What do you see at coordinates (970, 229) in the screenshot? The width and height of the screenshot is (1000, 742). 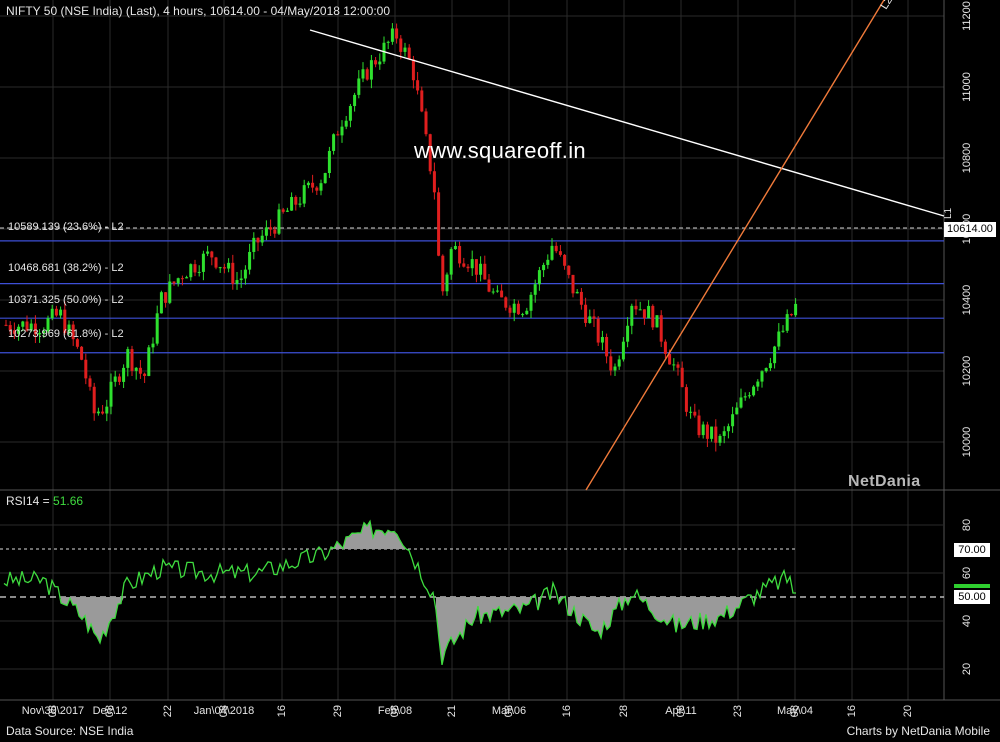 I see `last-price-tag: 10614.00` at bounding box center [970, 229].